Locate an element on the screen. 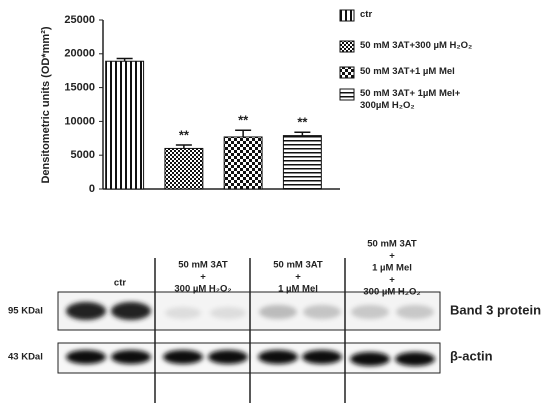 The image size is (550, 403). lane-label: ctr is located at coordinates (120, 283).